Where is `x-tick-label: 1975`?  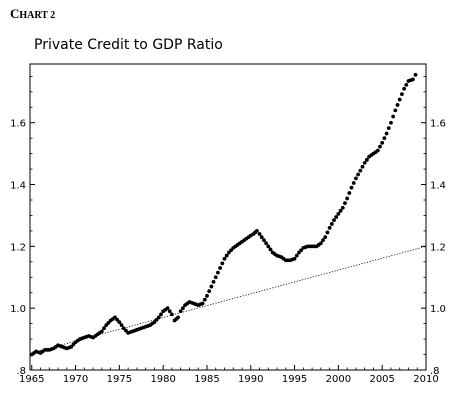
x-tick-label: 1975 is located at coordinates (119, 379).